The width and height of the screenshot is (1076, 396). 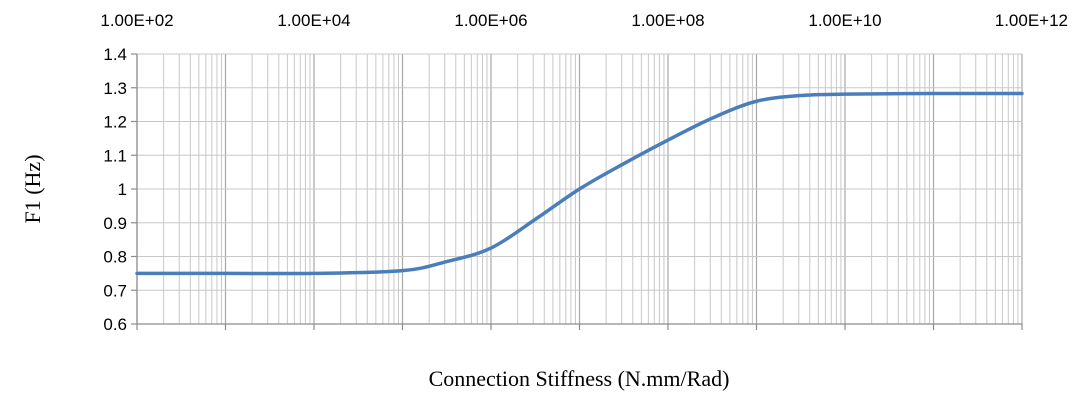 I want to click on y-tick-label: 1.4, so click(x=115, y=54).